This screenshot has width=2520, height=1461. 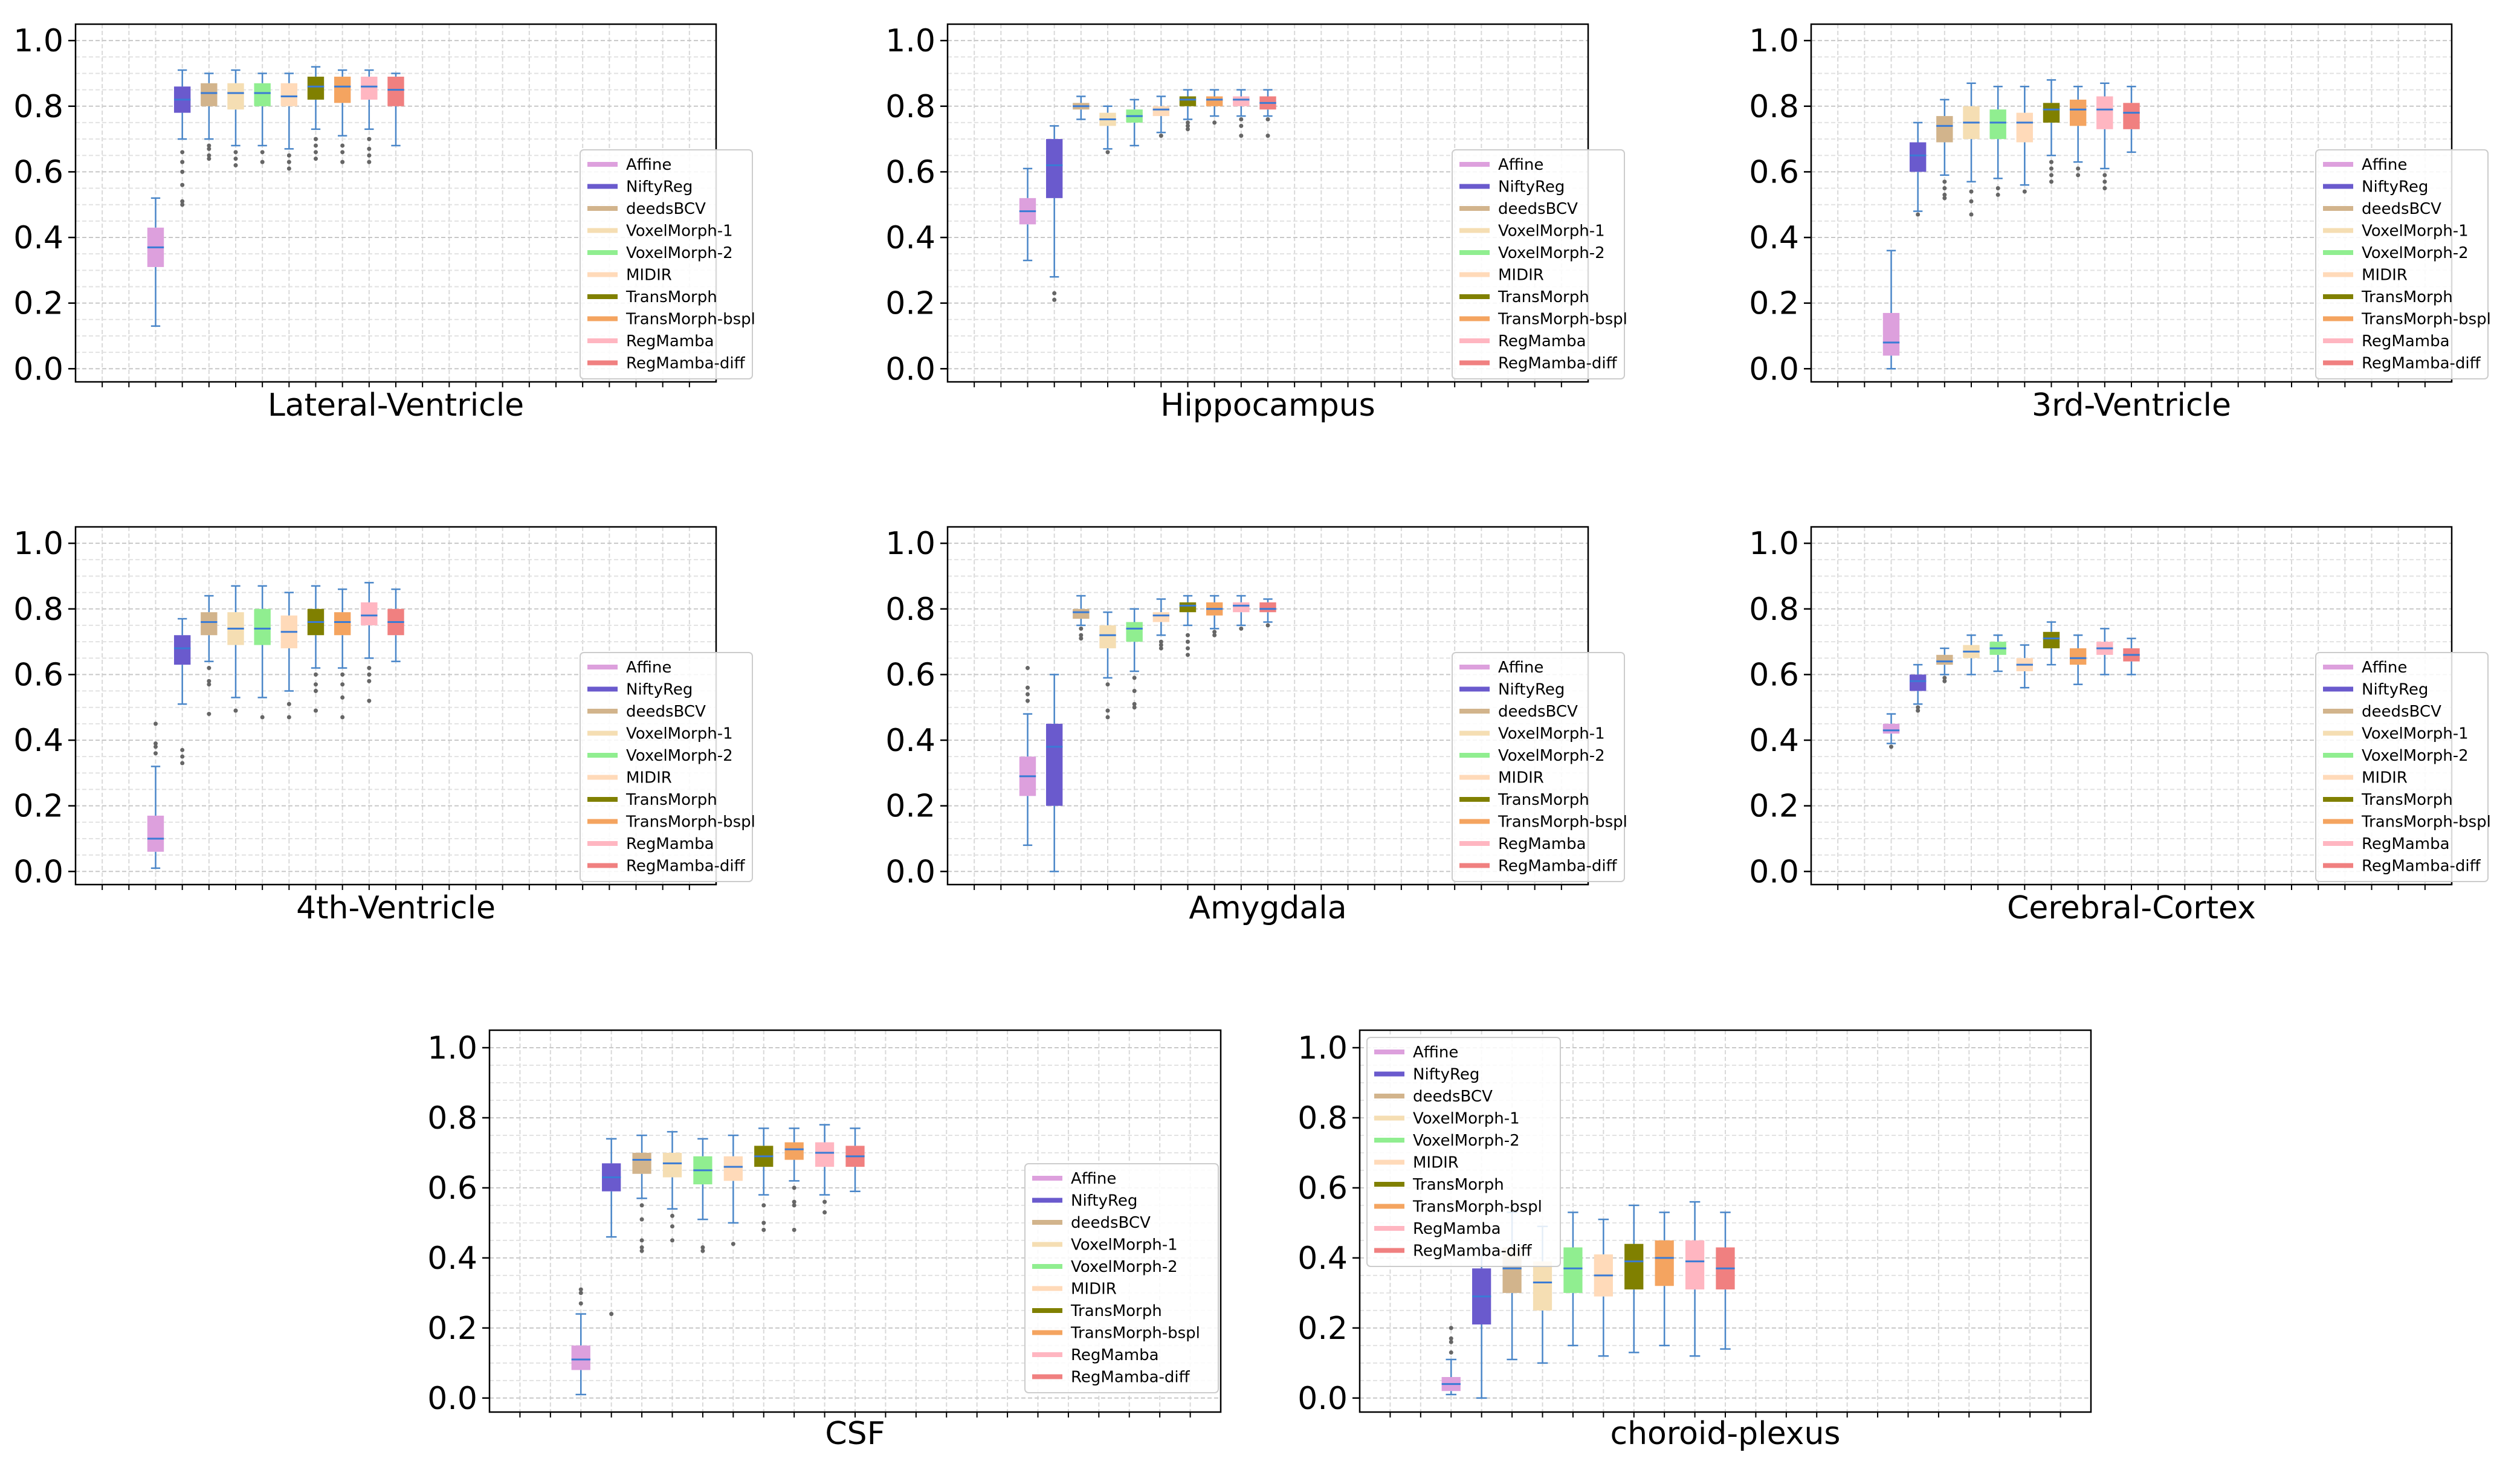 I want to click on subplot-title: CSF, so click(x=855, y=1434).